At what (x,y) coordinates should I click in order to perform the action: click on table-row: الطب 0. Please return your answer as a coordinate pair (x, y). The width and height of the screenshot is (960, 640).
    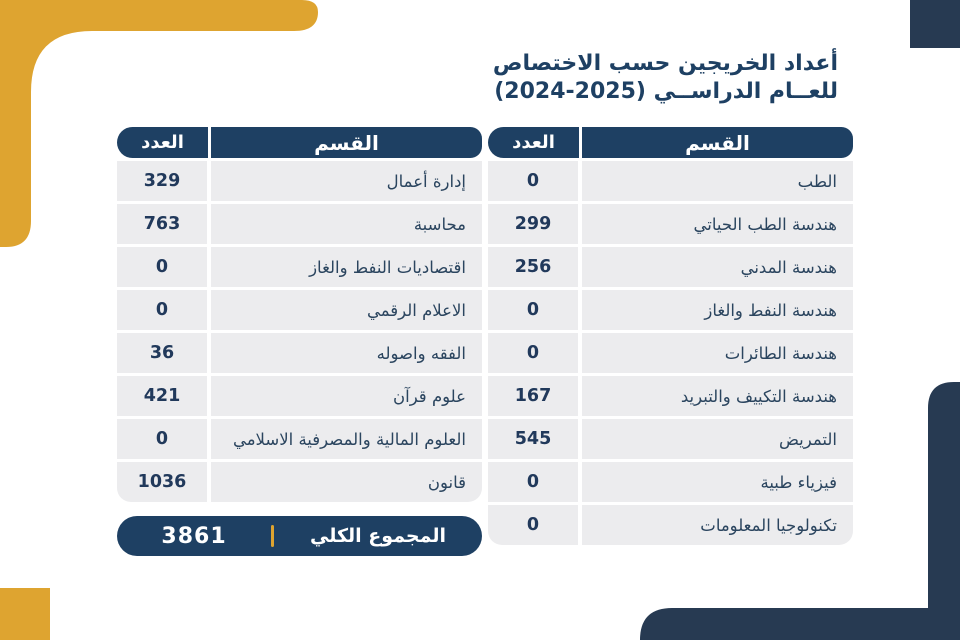
    Looking at the image, I should click on (670, 181).